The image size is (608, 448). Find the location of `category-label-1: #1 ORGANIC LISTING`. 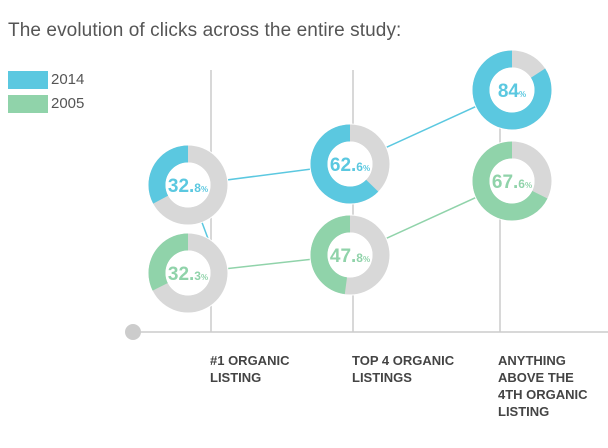

category-label-1: #1 ORGANIC LISTING is located at coordinates (265, 369).